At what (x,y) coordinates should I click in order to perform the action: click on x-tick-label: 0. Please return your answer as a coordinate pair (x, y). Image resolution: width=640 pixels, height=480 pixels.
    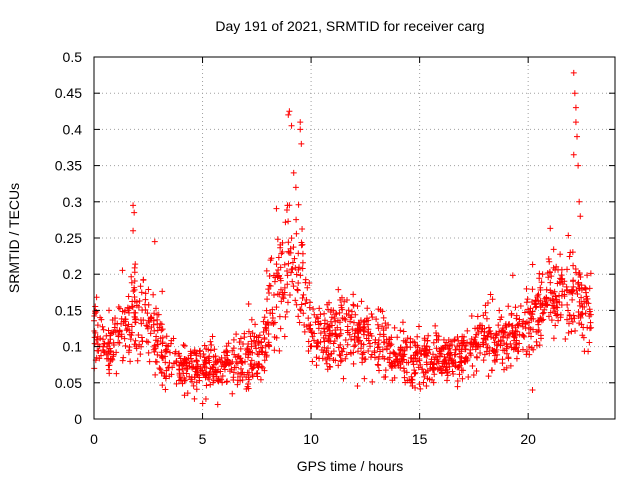
    Looking at the image, I should click on (94, 439).